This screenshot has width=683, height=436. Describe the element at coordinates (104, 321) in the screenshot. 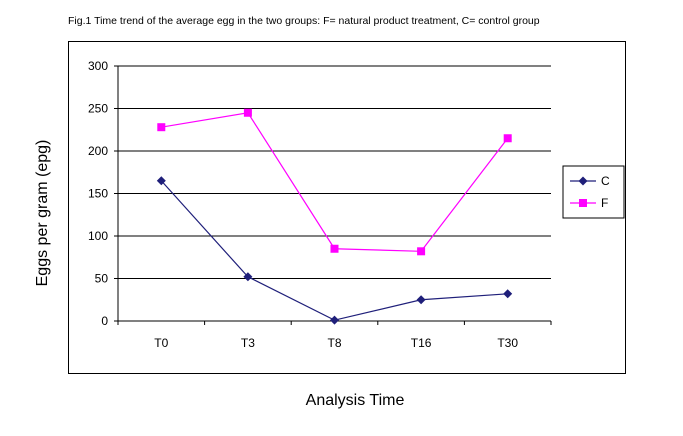

I see `y-tick-label-0: 0` at that location.